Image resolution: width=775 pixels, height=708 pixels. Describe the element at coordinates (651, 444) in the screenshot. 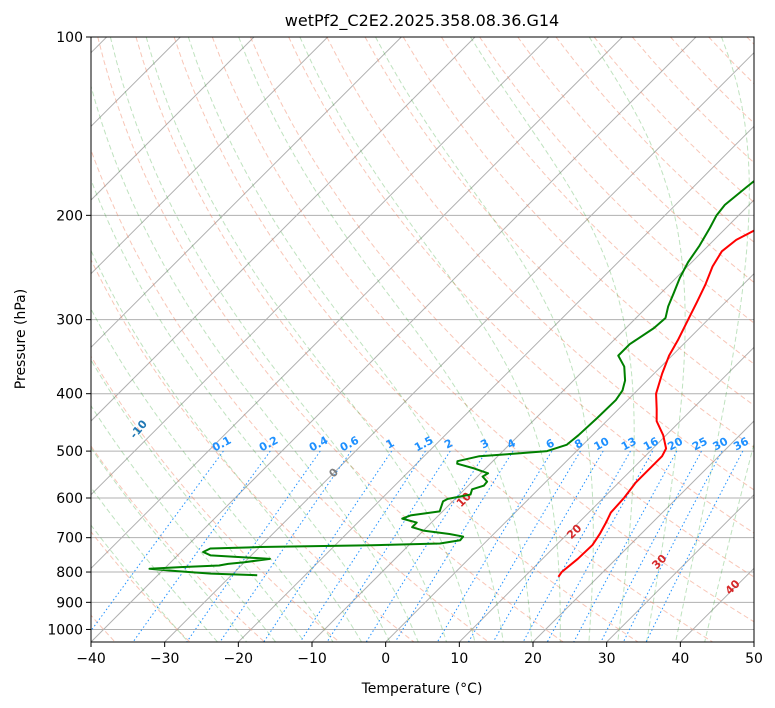

I see `mixing-ratio-label: 16` at that location.